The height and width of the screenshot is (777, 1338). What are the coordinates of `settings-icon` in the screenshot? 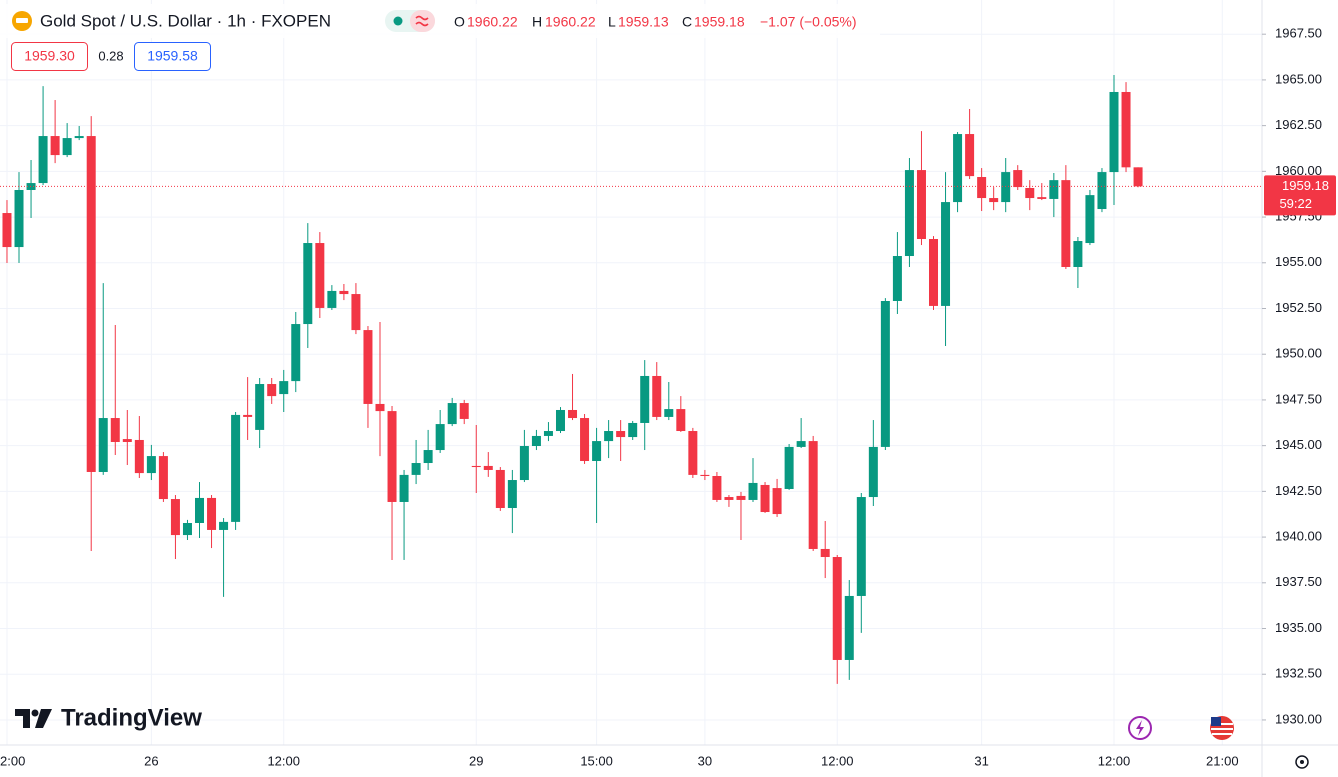 It's located at (1302, 762).